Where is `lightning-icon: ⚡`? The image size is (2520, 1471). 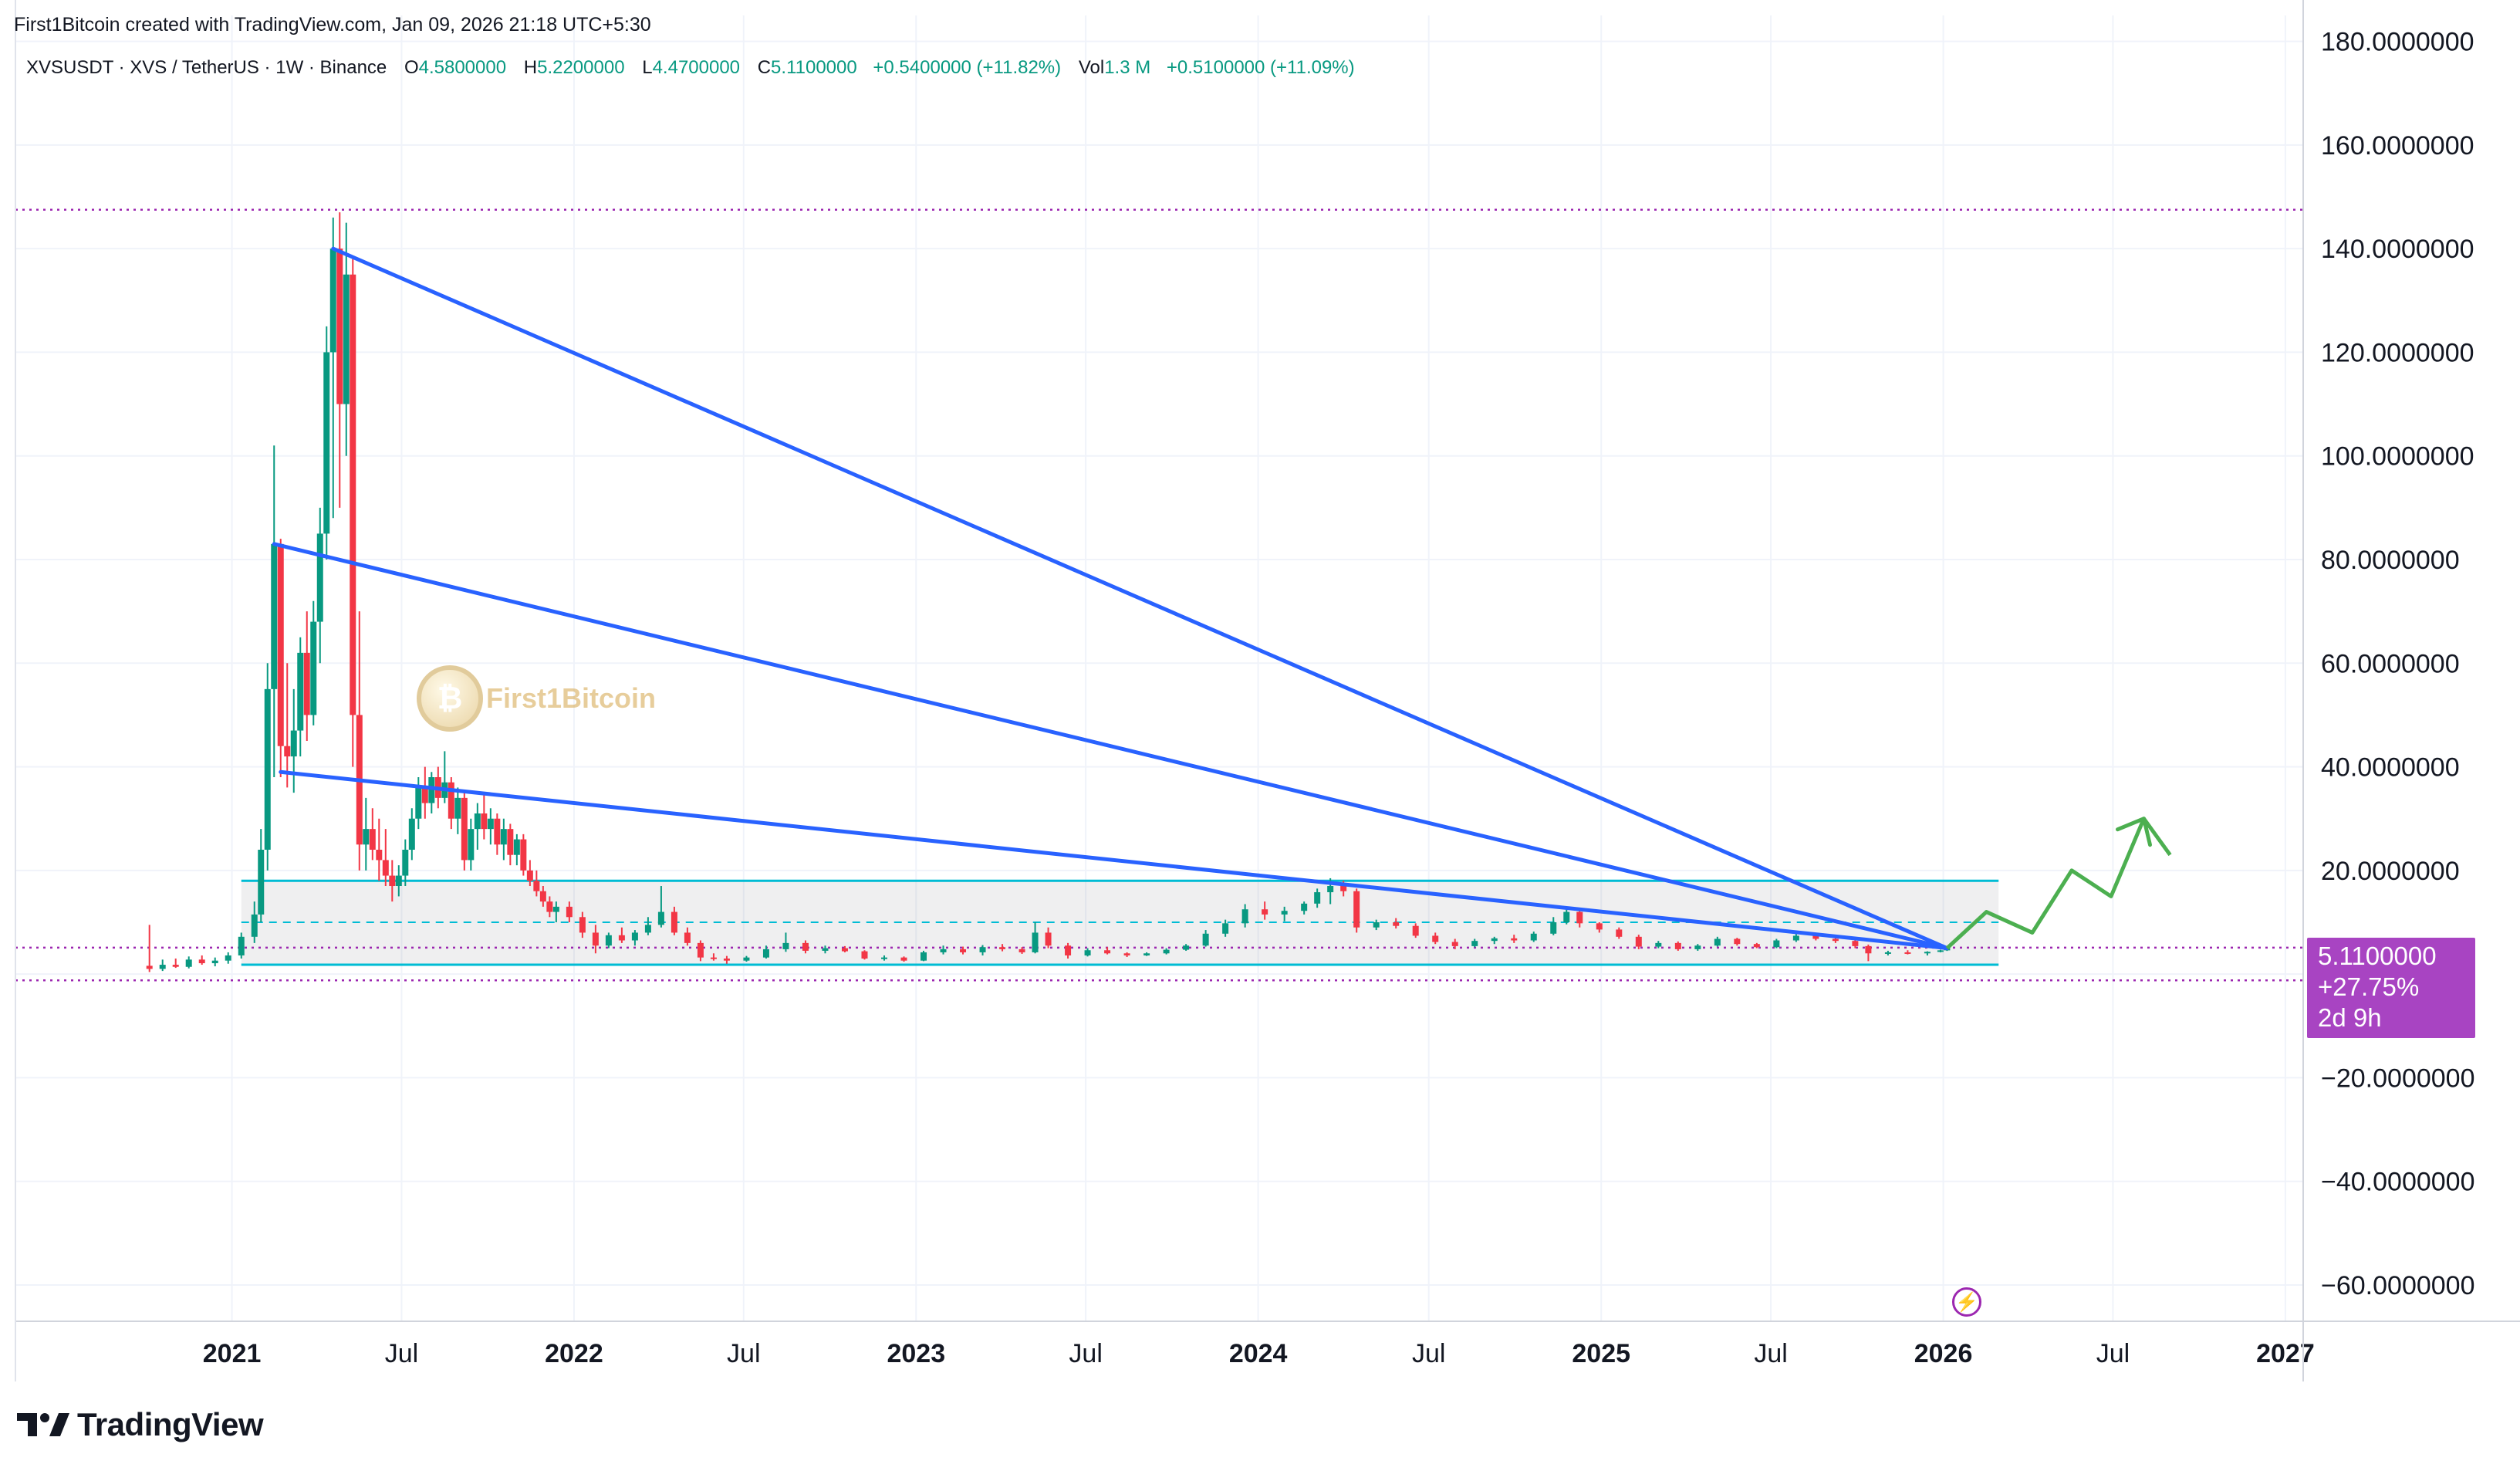 lightning-icon: ⚡ is located at coordinates (1967, 1302).